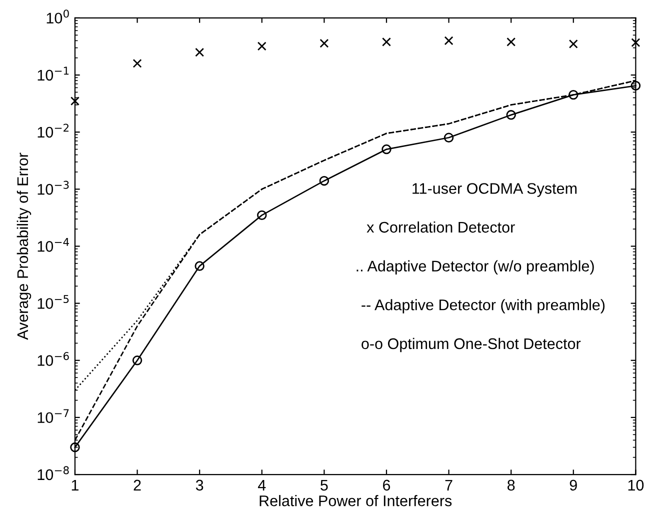  What do you see at coordinates (386, 485) in the screenshot?
I see `x-tick-label: 6` at bounding box center [386, 485].